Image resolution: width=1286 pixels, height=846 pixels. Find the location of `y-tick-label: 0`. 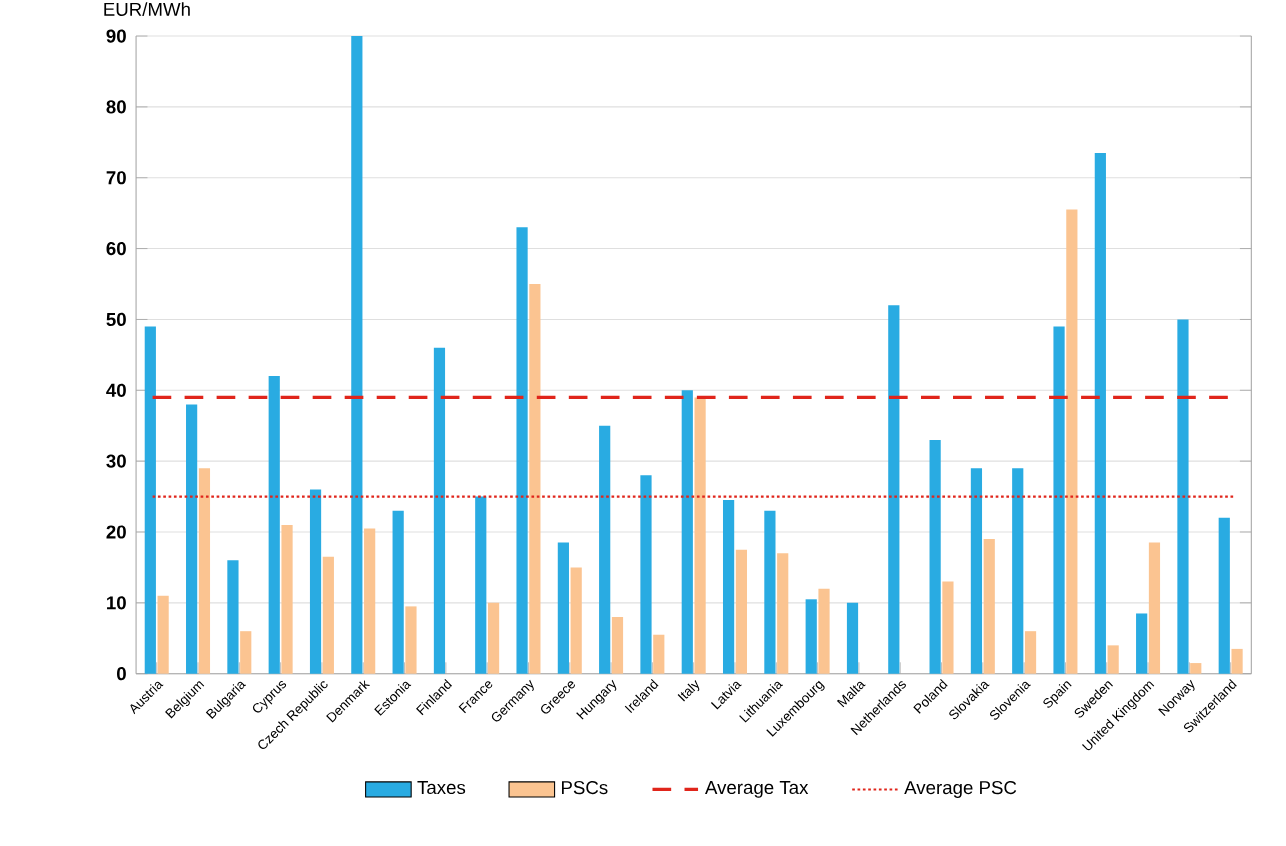

y-tick-label: 0 is located at coordinates (121, 674).